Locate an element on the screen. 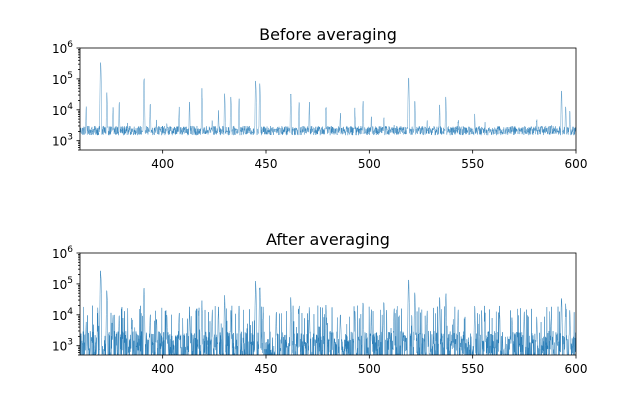 Image resolution: width=640 pixels, height=400 pixels. chart-title: After averaging is located at coordinates (328, 239).